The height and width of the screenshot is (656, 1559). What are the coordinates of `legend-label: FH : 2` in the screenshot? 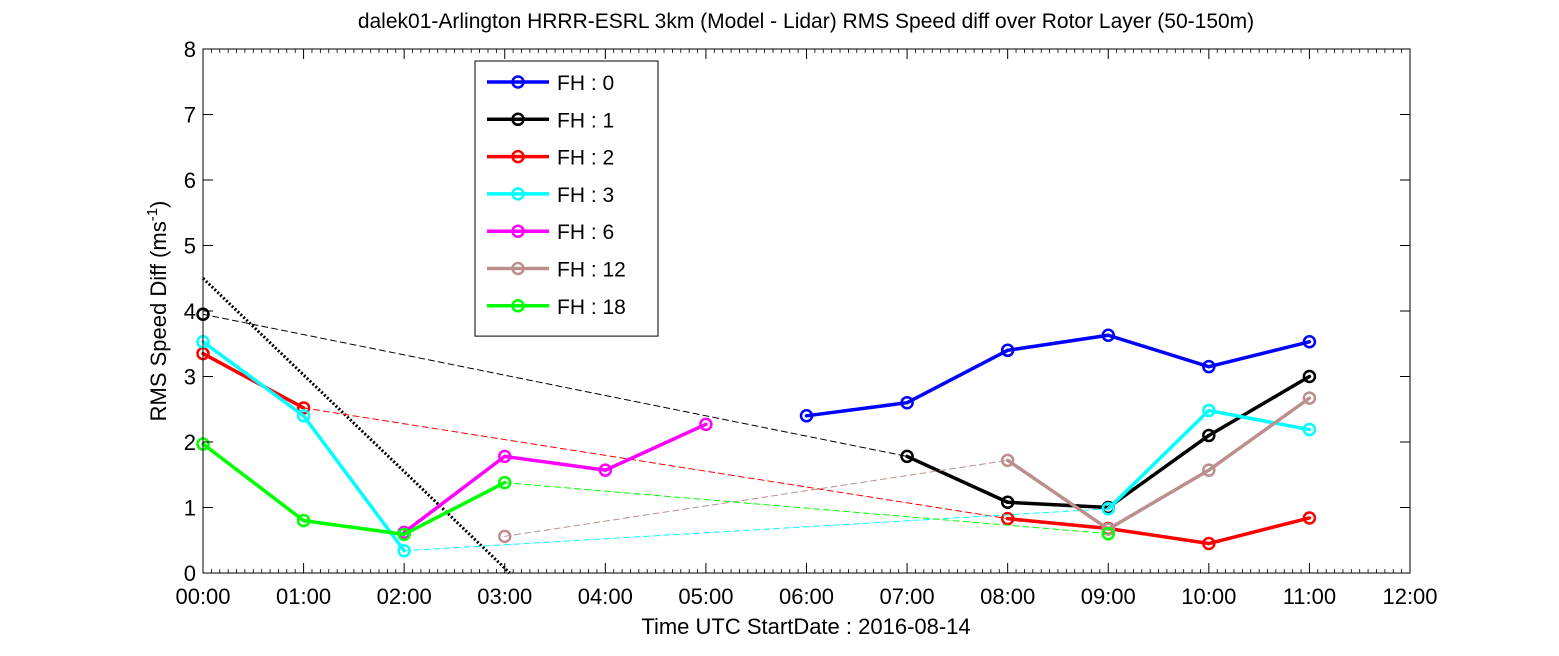 It's located at (585, 158).